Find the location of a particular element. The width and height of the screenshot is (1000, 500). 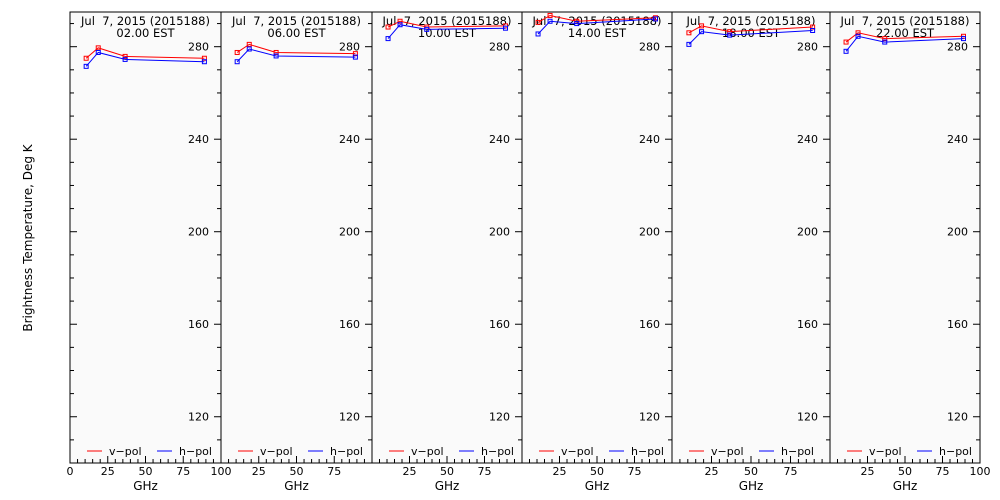

y-axis-label: Brightness Temperature, Deg K is located at coordinates (28, 237).